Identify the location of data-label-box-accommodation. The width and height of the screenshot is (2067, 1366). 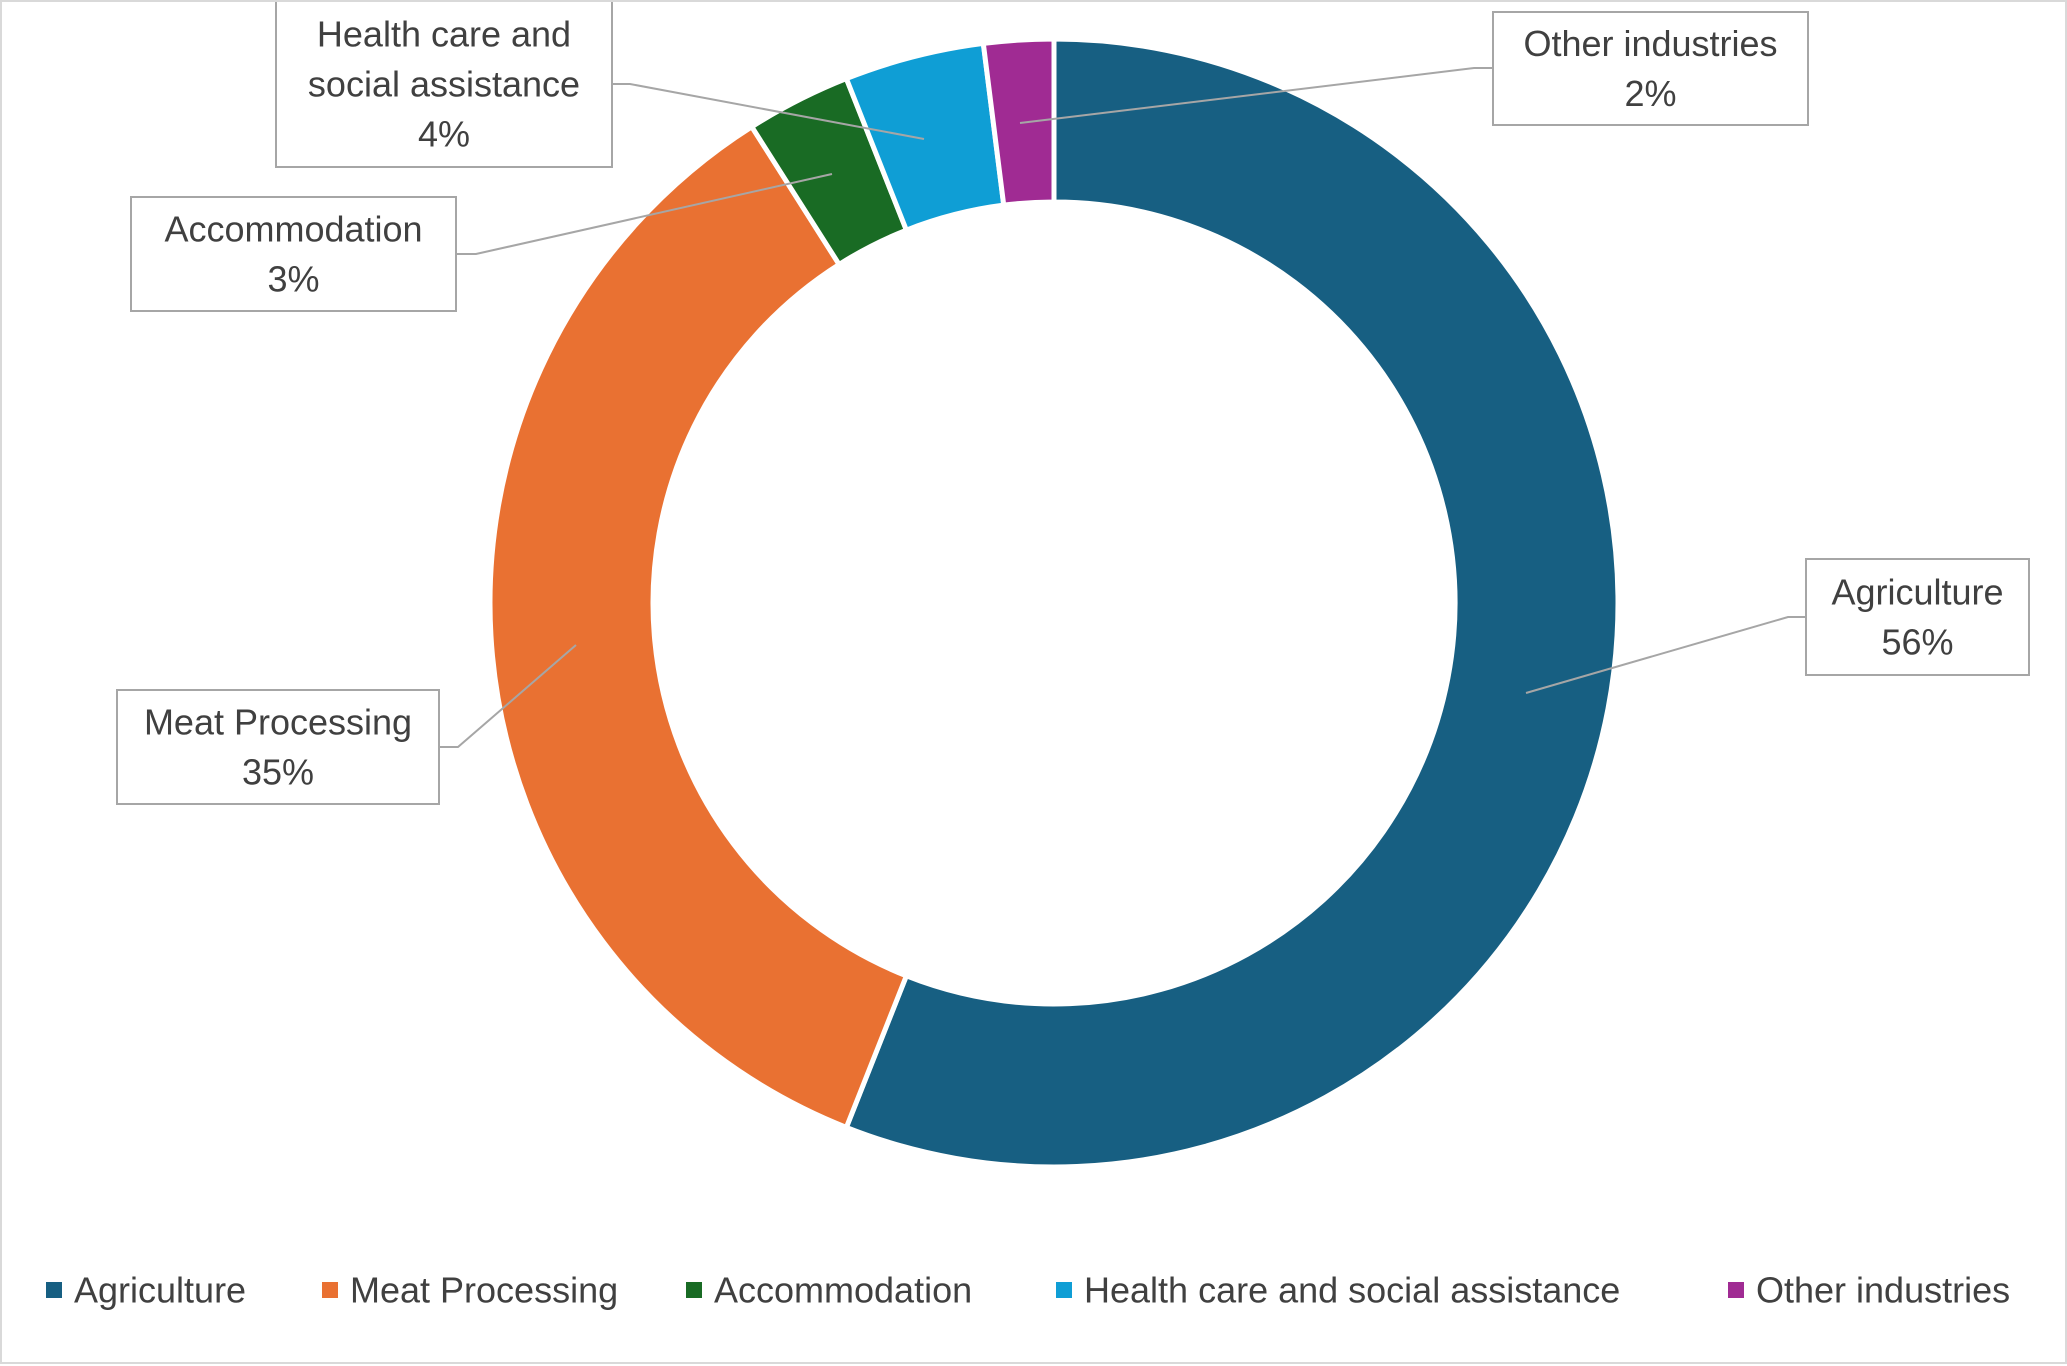
(293, 254).